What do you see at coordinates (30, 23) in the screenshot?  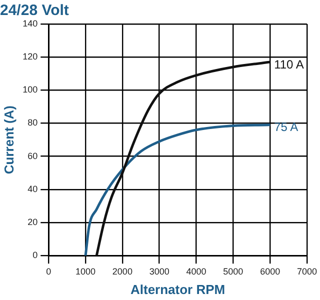 I see `y-tick-label: 140` at bounding box center [30, 23].